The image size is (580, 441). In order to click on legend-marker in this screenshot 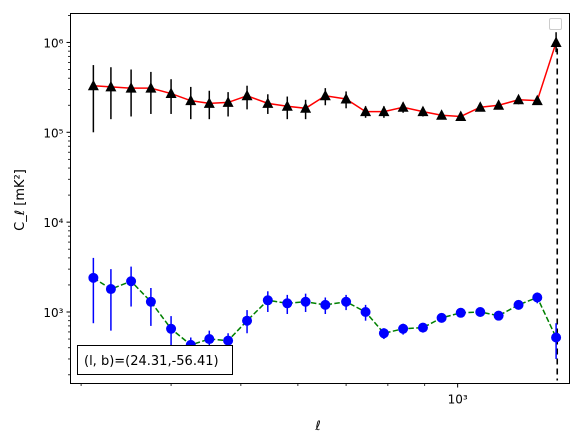, I will do `click(555, 24)`.